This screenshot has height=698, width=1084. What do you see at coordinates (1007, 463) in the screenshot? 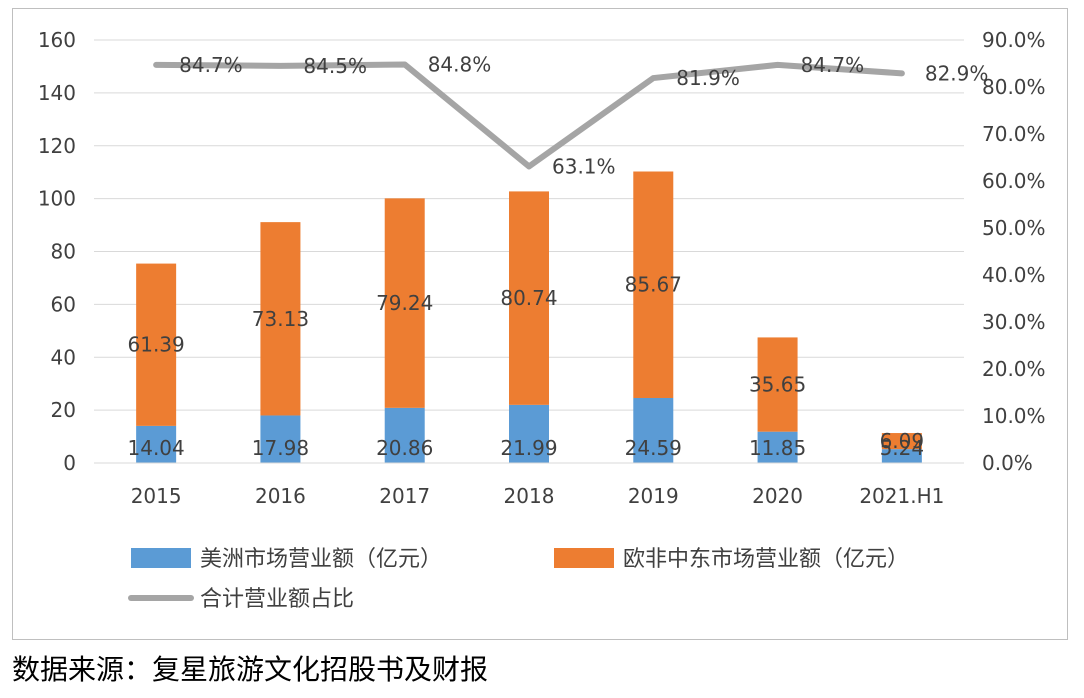
I see `y-right-tick-label: 0.0%` at bounding box center [1007, 463].